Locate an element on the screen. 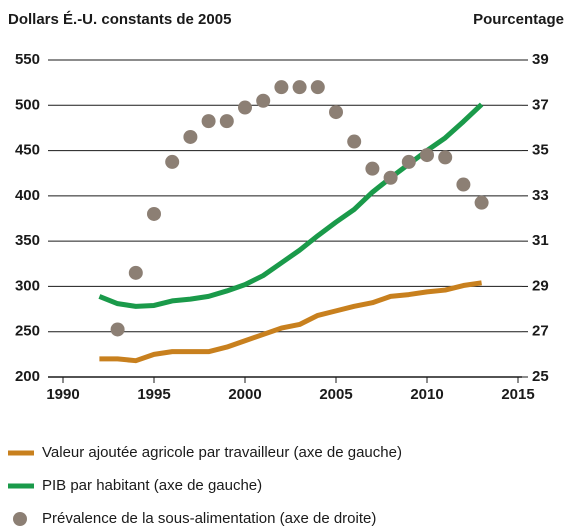 The image size is (569, 527). x-tick-label: 2015 is located at coordinates (517, 394).